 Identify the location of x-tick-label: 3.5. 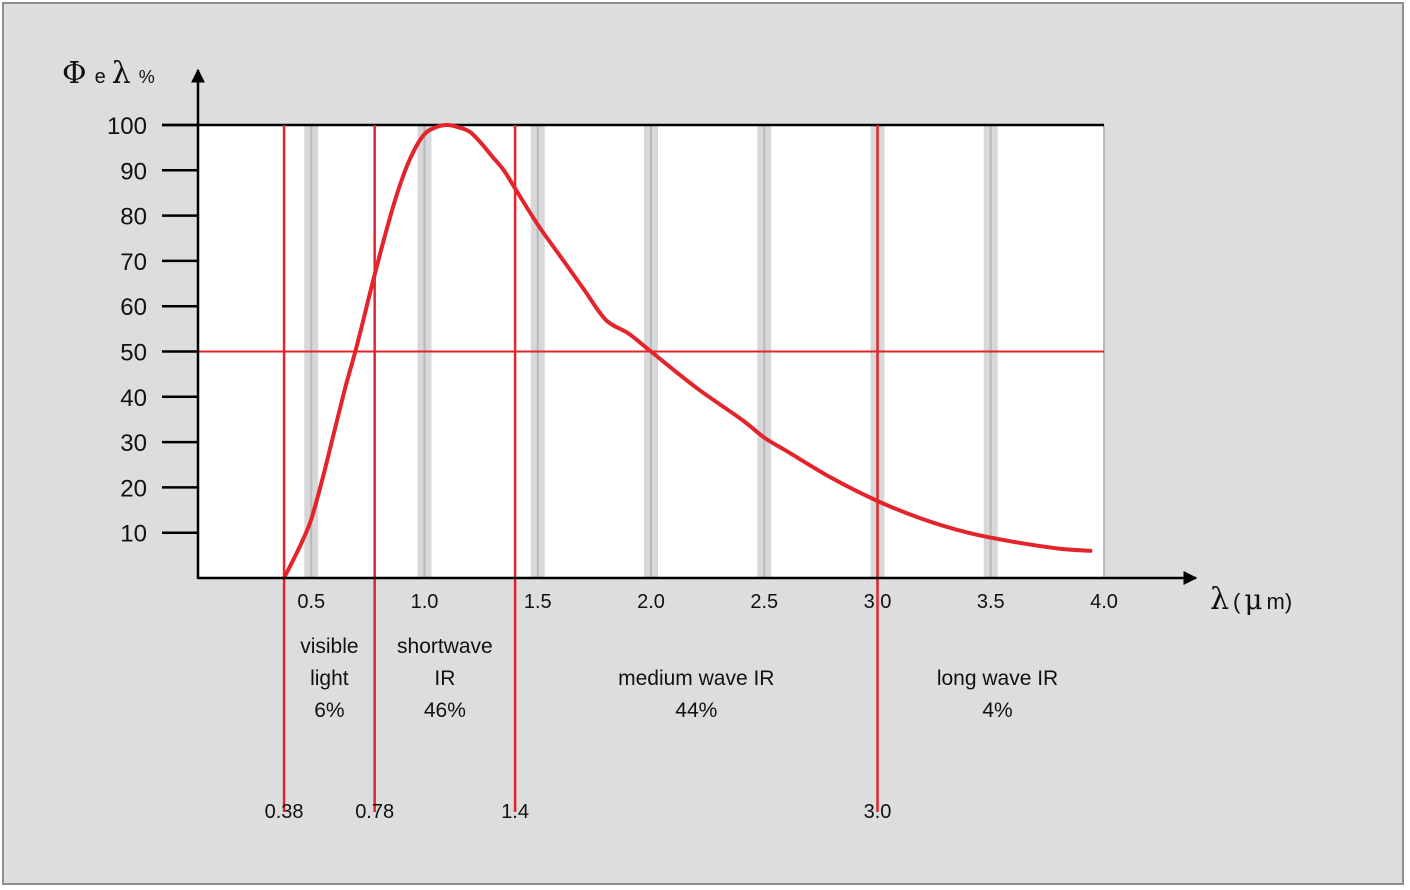
(991, 602).